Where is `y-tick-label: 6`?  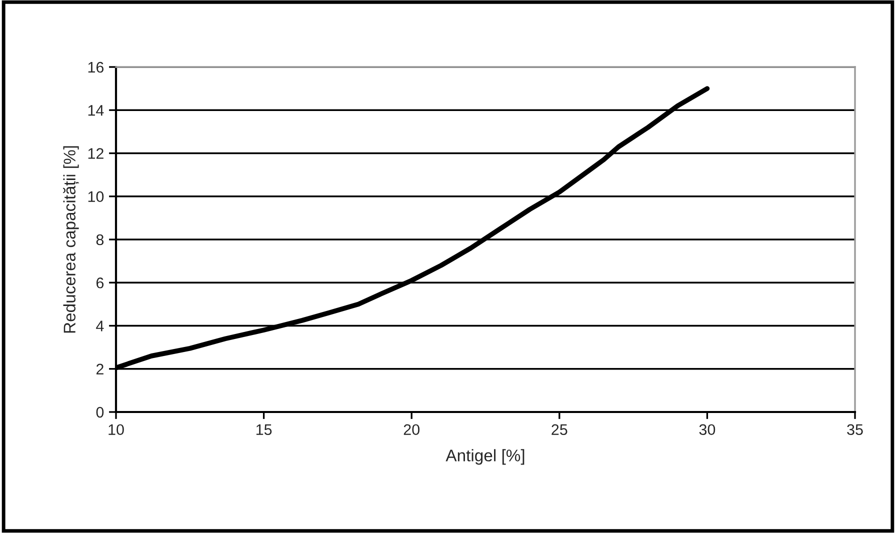
y-tick-label: 6 is located at coordinates (100, 282).